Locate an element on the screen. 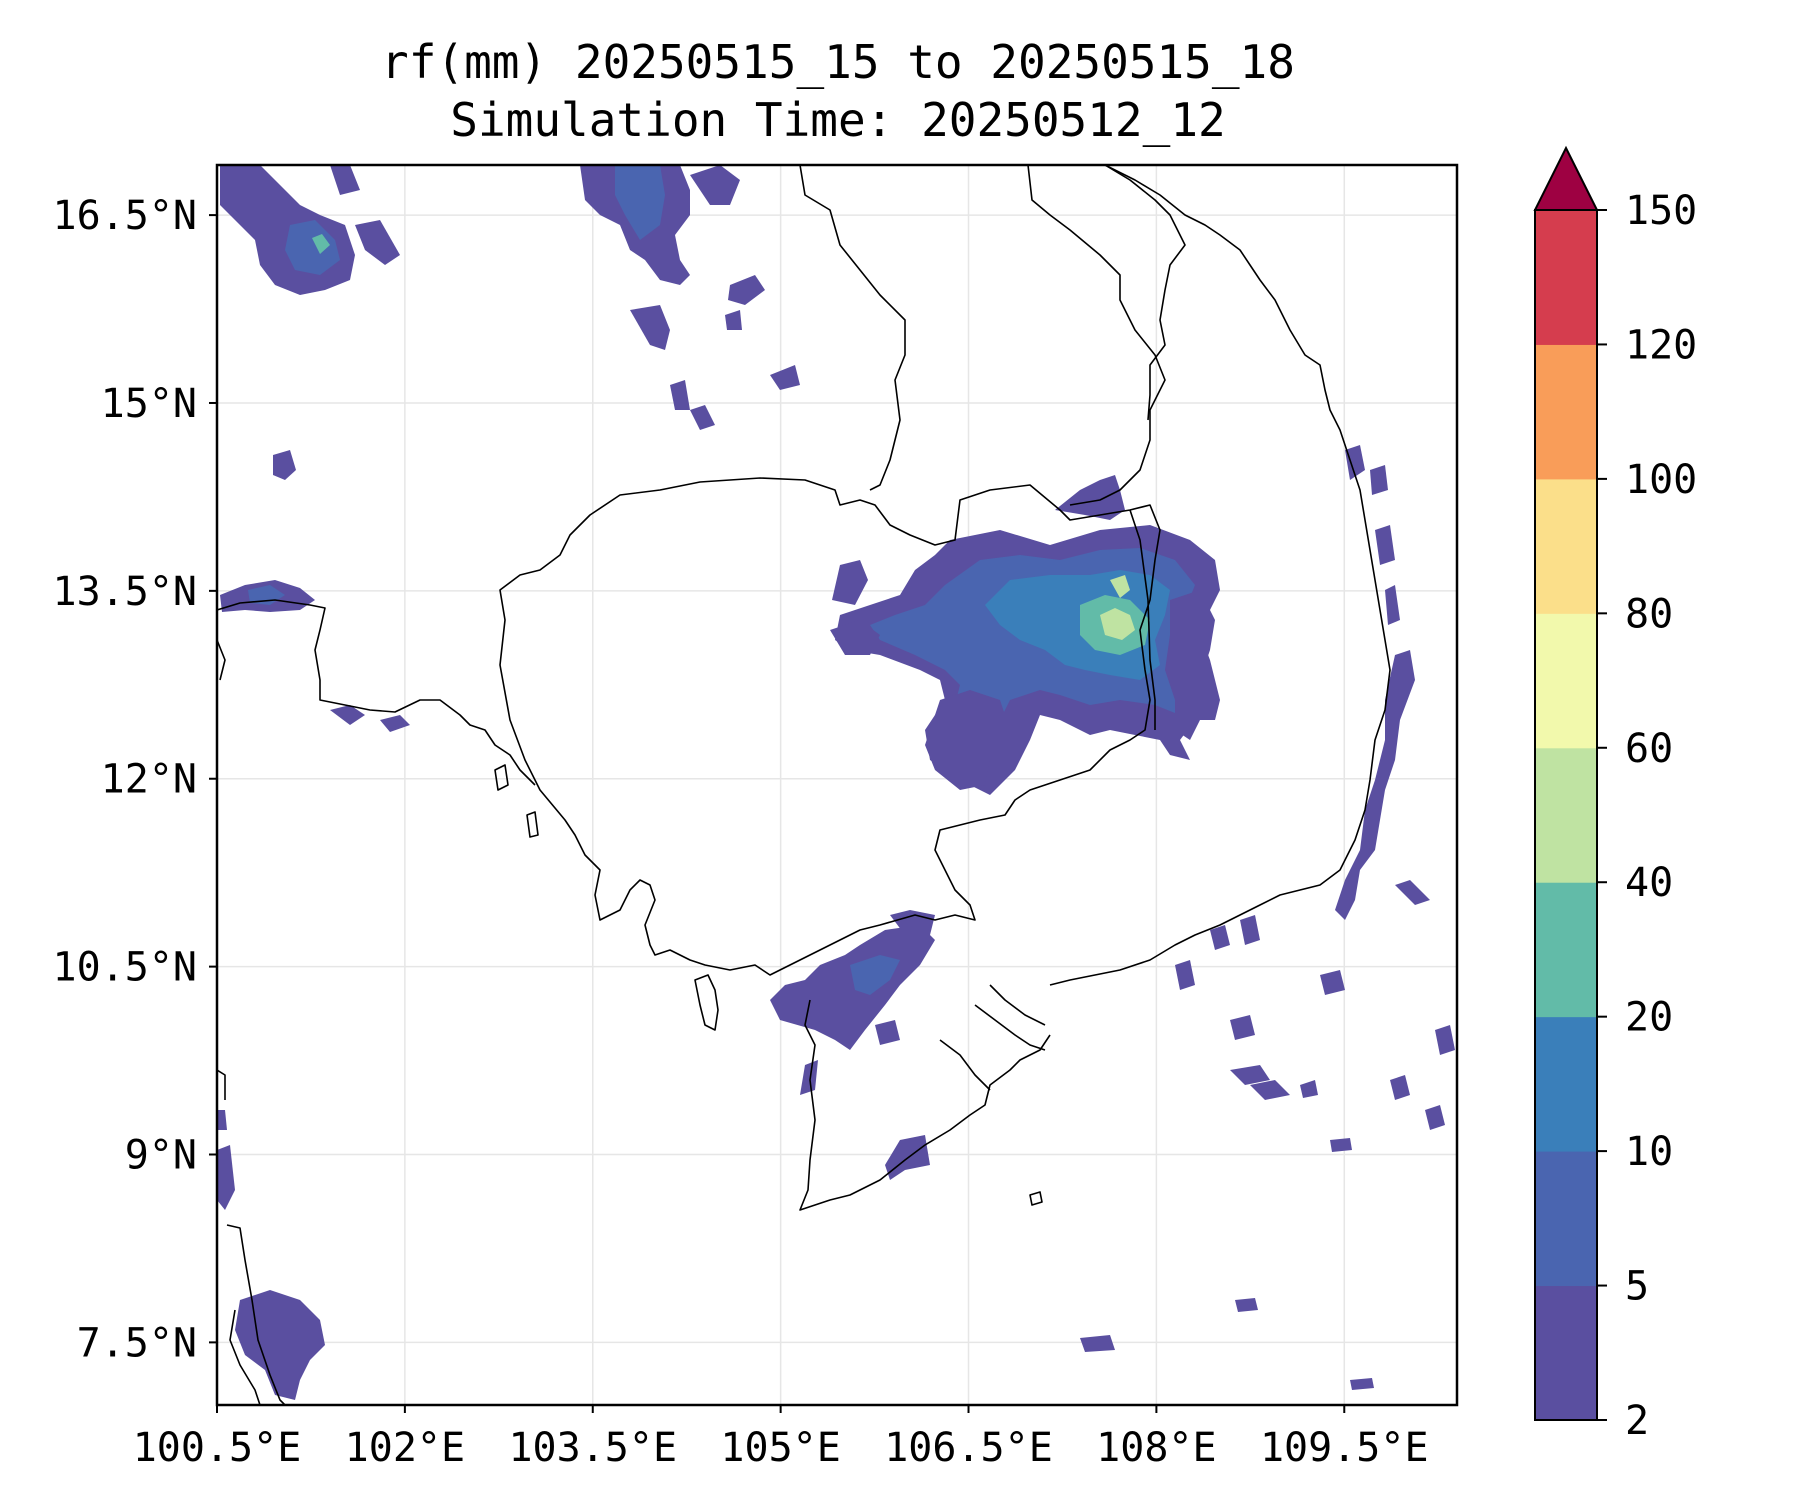  phu-quoc-island is located at coordinates (706, 1002).